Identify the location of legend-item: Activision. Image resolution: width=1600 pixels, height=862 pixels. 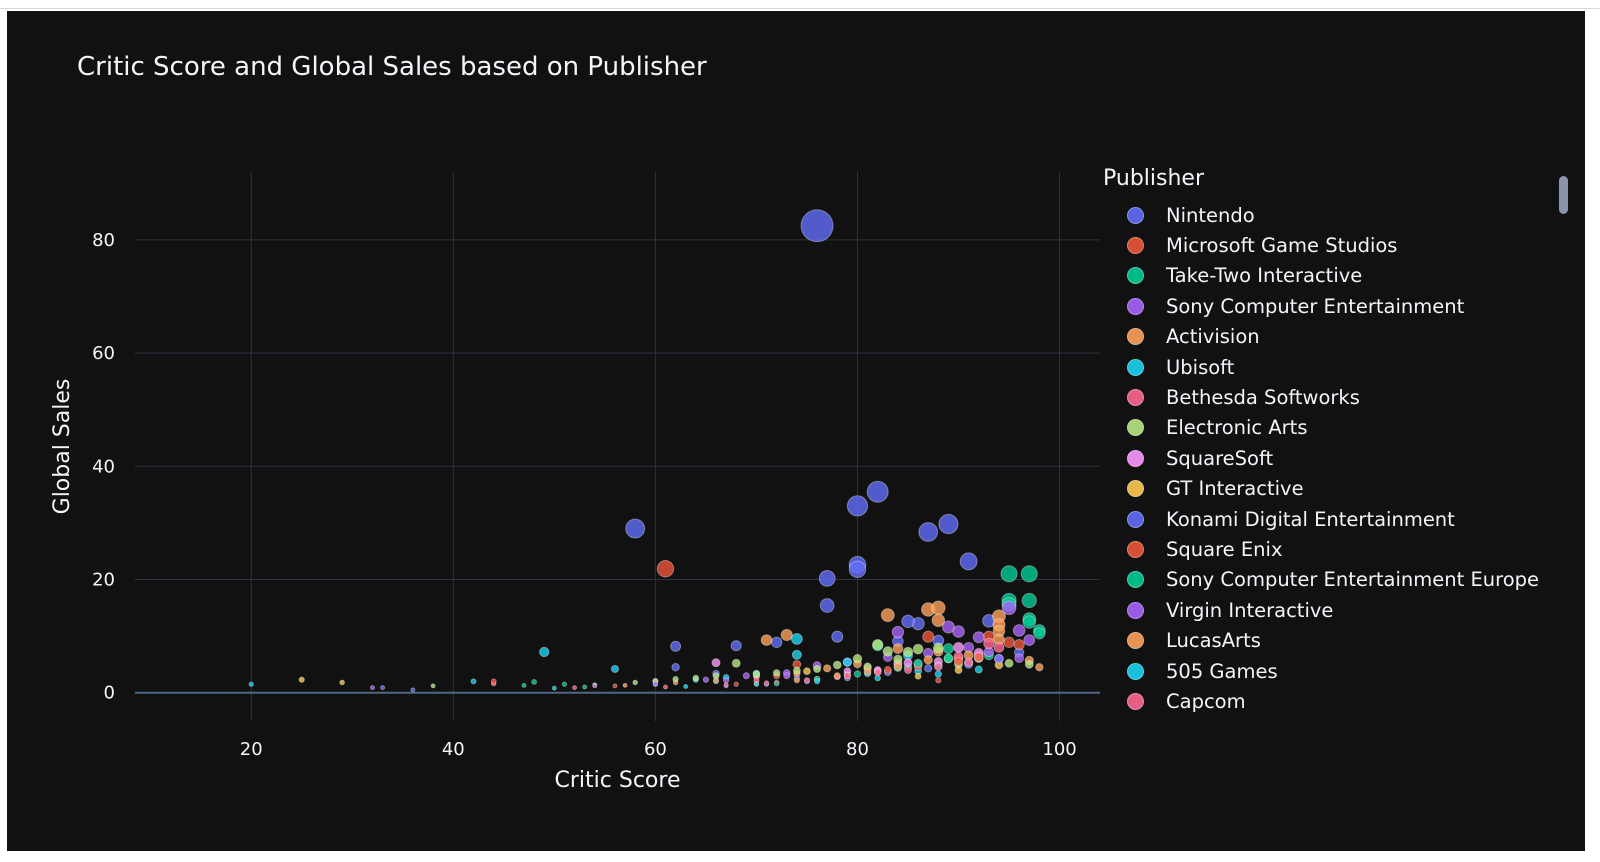
(1333, 337).